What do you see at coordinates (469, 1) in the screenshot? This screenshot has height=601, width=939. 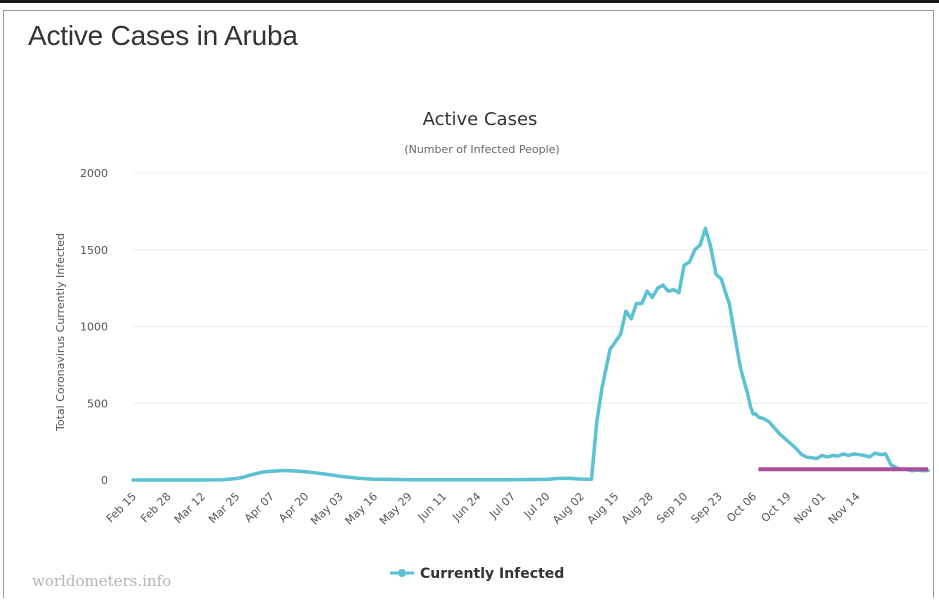 I see `top-rule` at bounding box center [469, 1].